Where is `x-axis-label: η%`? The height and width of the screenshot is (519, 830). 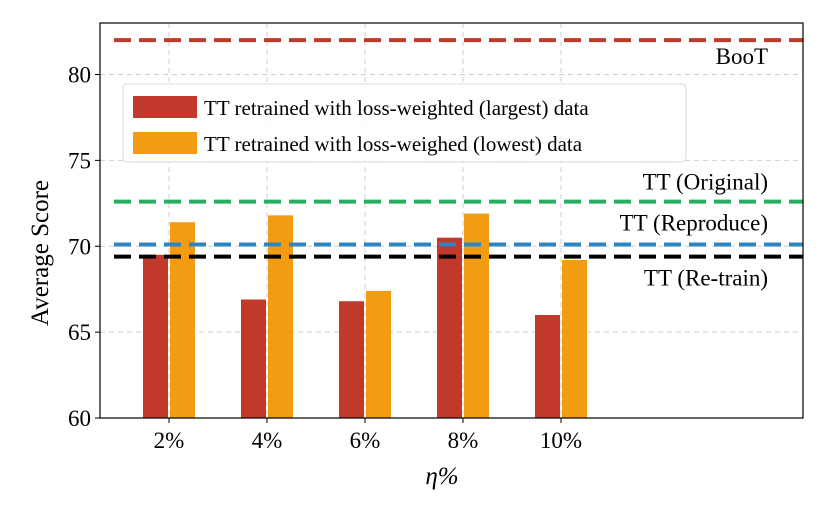
x-axis-label: η% is located at coordinates (441, 476).